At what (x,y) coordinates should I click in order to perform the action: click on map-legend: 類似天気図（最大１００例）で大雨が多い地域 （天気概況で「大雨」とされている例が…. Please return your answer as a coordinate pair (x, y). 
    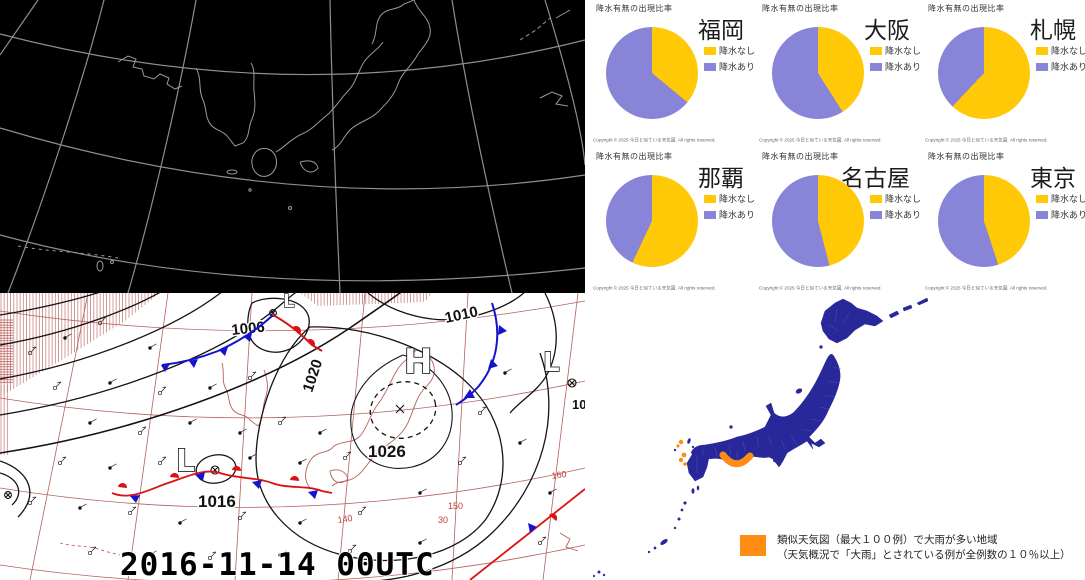
    Looking at the image, I should click on (905, 547).